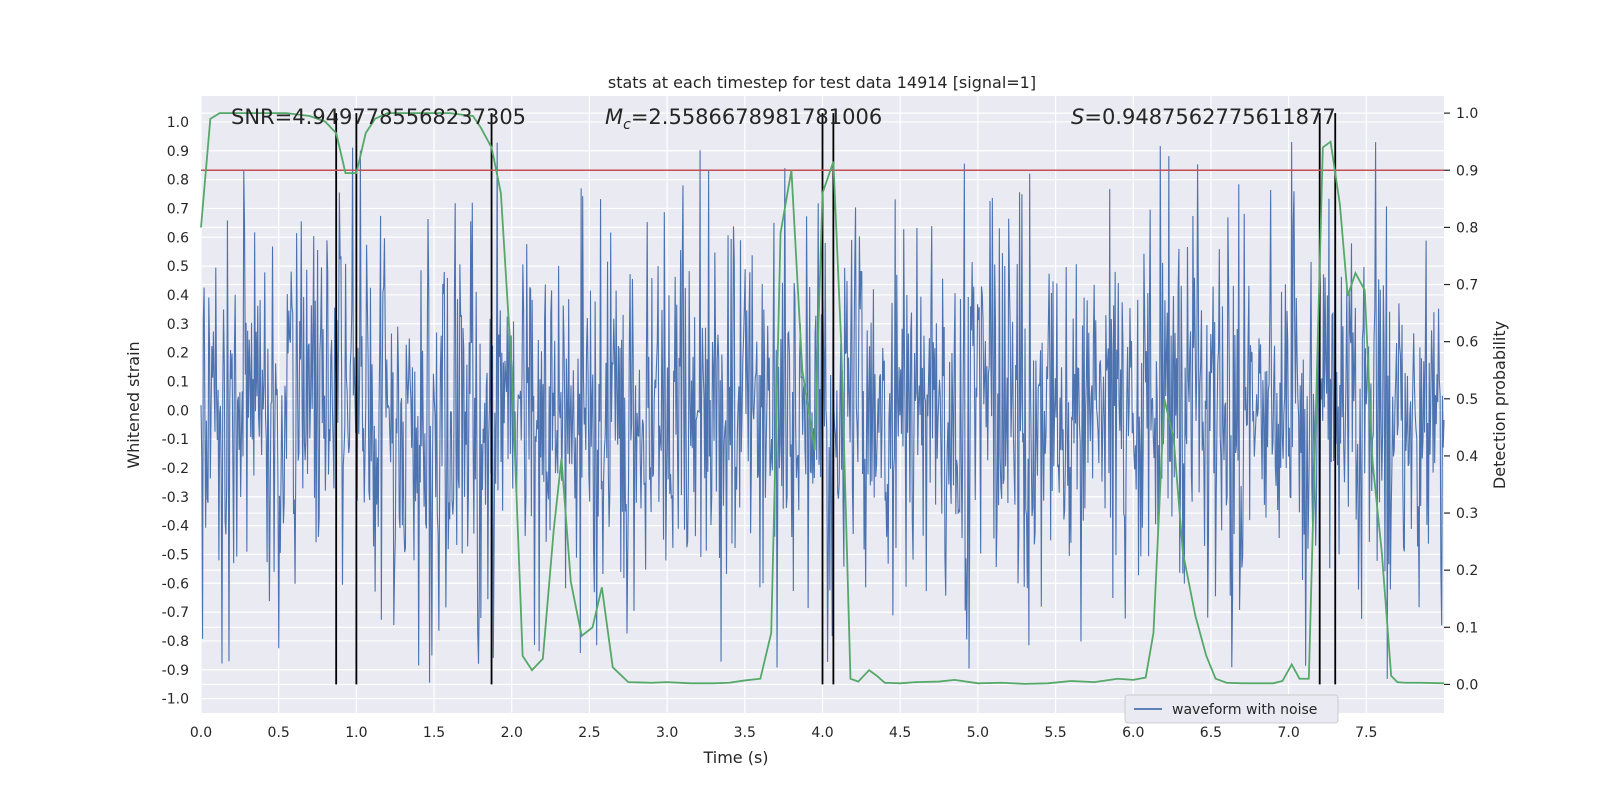 The width and height of the screenshot is (1600, 800). I want to click on y-left-tick-label: 0.4, so click(178, 296).